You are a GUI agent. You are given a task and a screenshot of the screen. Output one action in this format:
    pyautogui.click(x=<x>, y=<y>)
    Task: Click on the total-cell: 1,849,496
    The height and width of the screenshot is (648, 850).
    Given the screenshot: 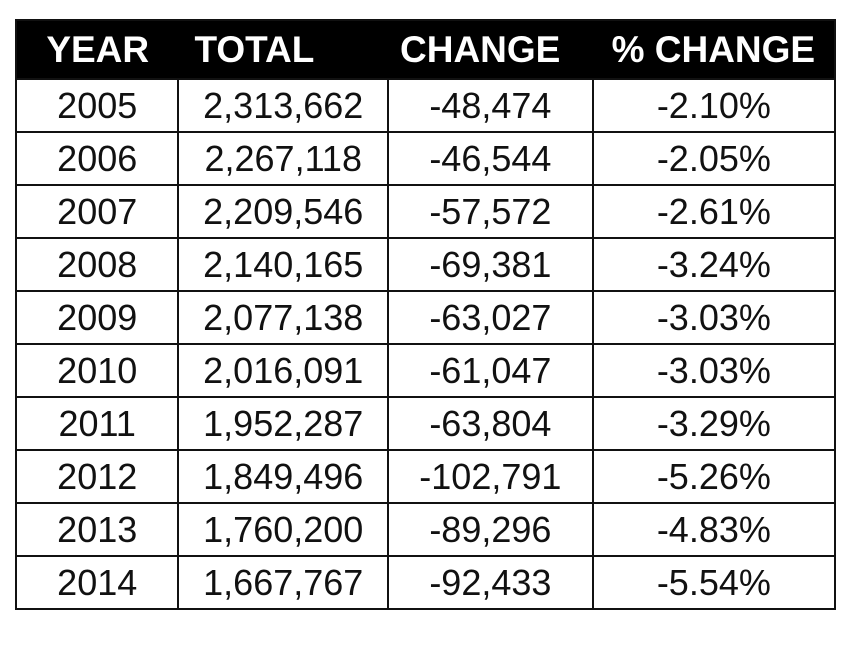 What is the action you would take?
    pyautogui.click(x=283, y=476)
    